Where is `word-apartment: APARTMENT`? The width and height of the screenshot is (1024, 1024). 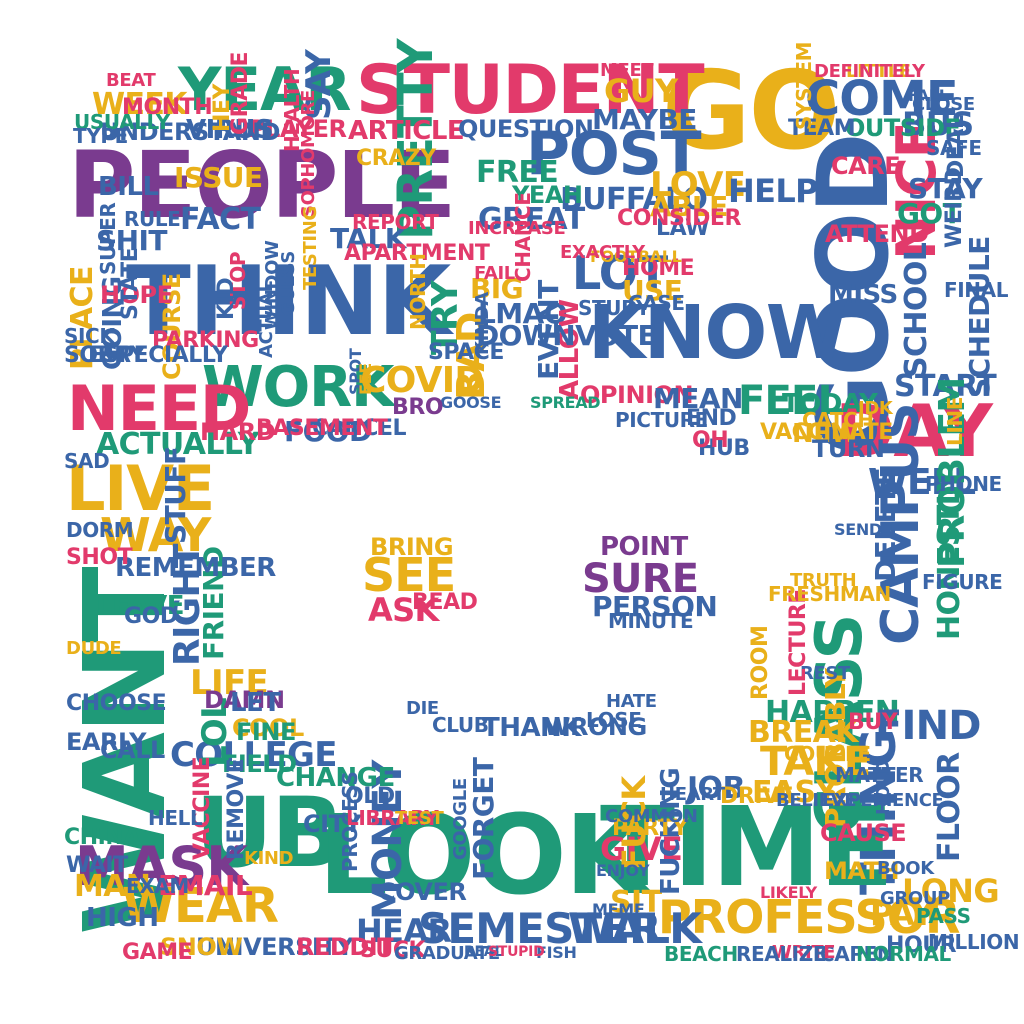
word-apartment: APARTMENT is located at coordinates (417, 253).